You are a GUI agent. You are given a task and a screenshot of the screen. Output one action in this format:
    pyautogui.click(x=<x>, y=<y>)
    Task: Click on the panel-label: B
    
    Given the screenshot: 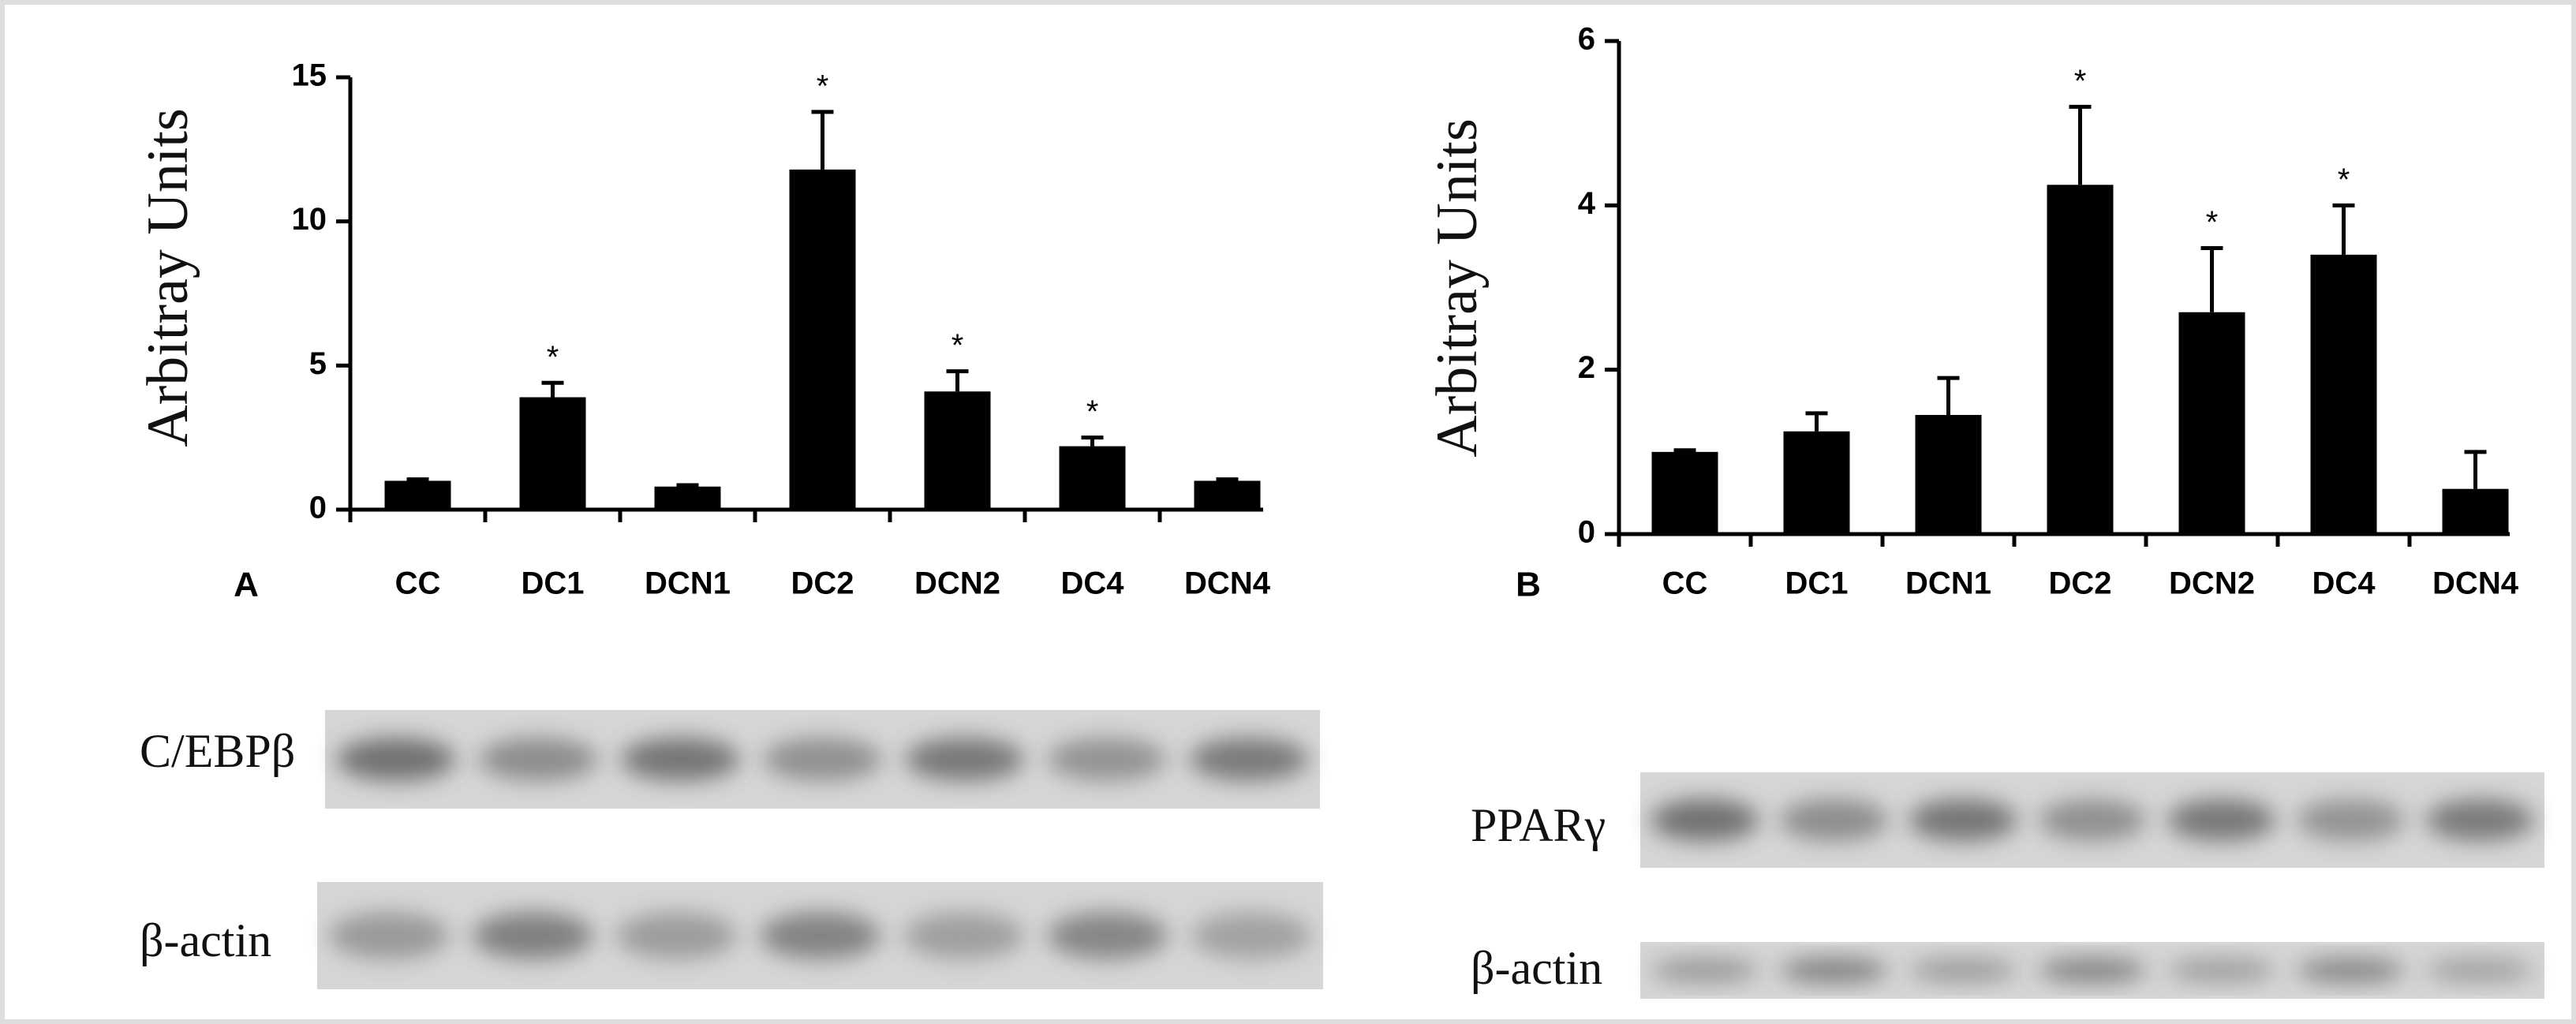 What is the action you would take?
    pyautogui.click(x=1528, y=585)
    